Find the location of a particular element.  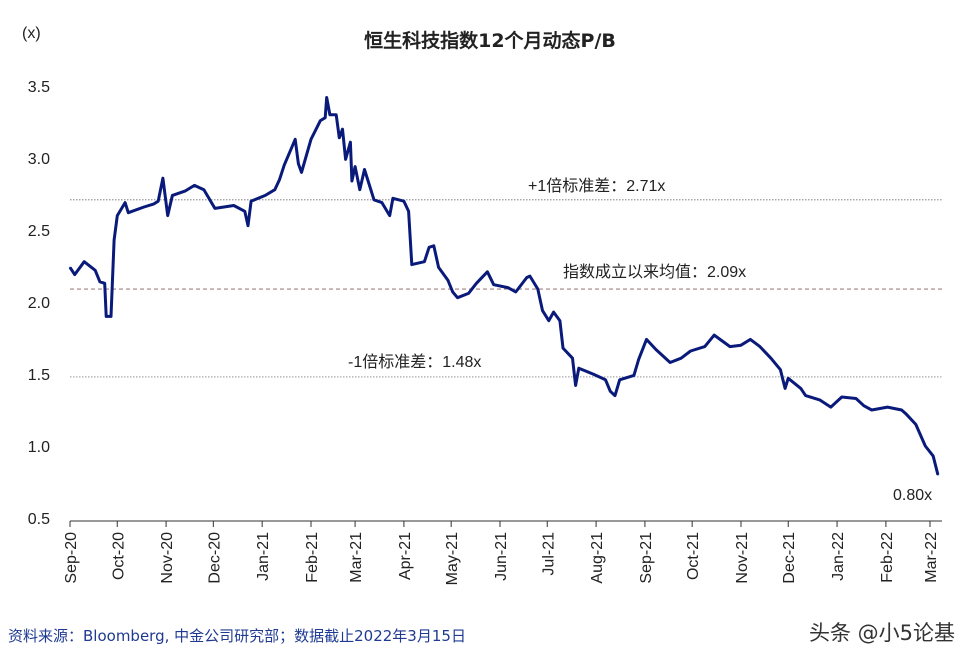

x-tick-label: May-21 is located at coordinates (452, 558).